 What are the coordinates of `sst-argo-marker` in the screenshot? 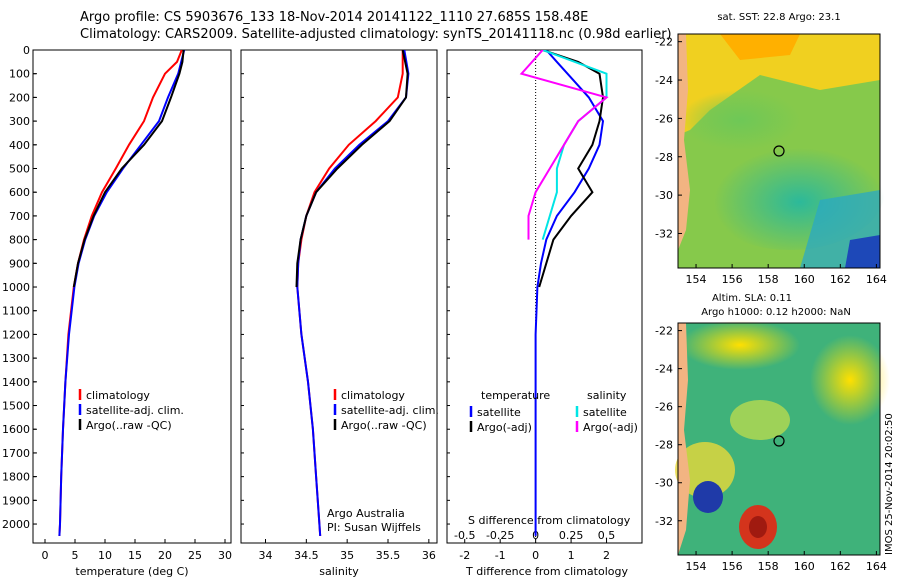 It's located at (779, 151).